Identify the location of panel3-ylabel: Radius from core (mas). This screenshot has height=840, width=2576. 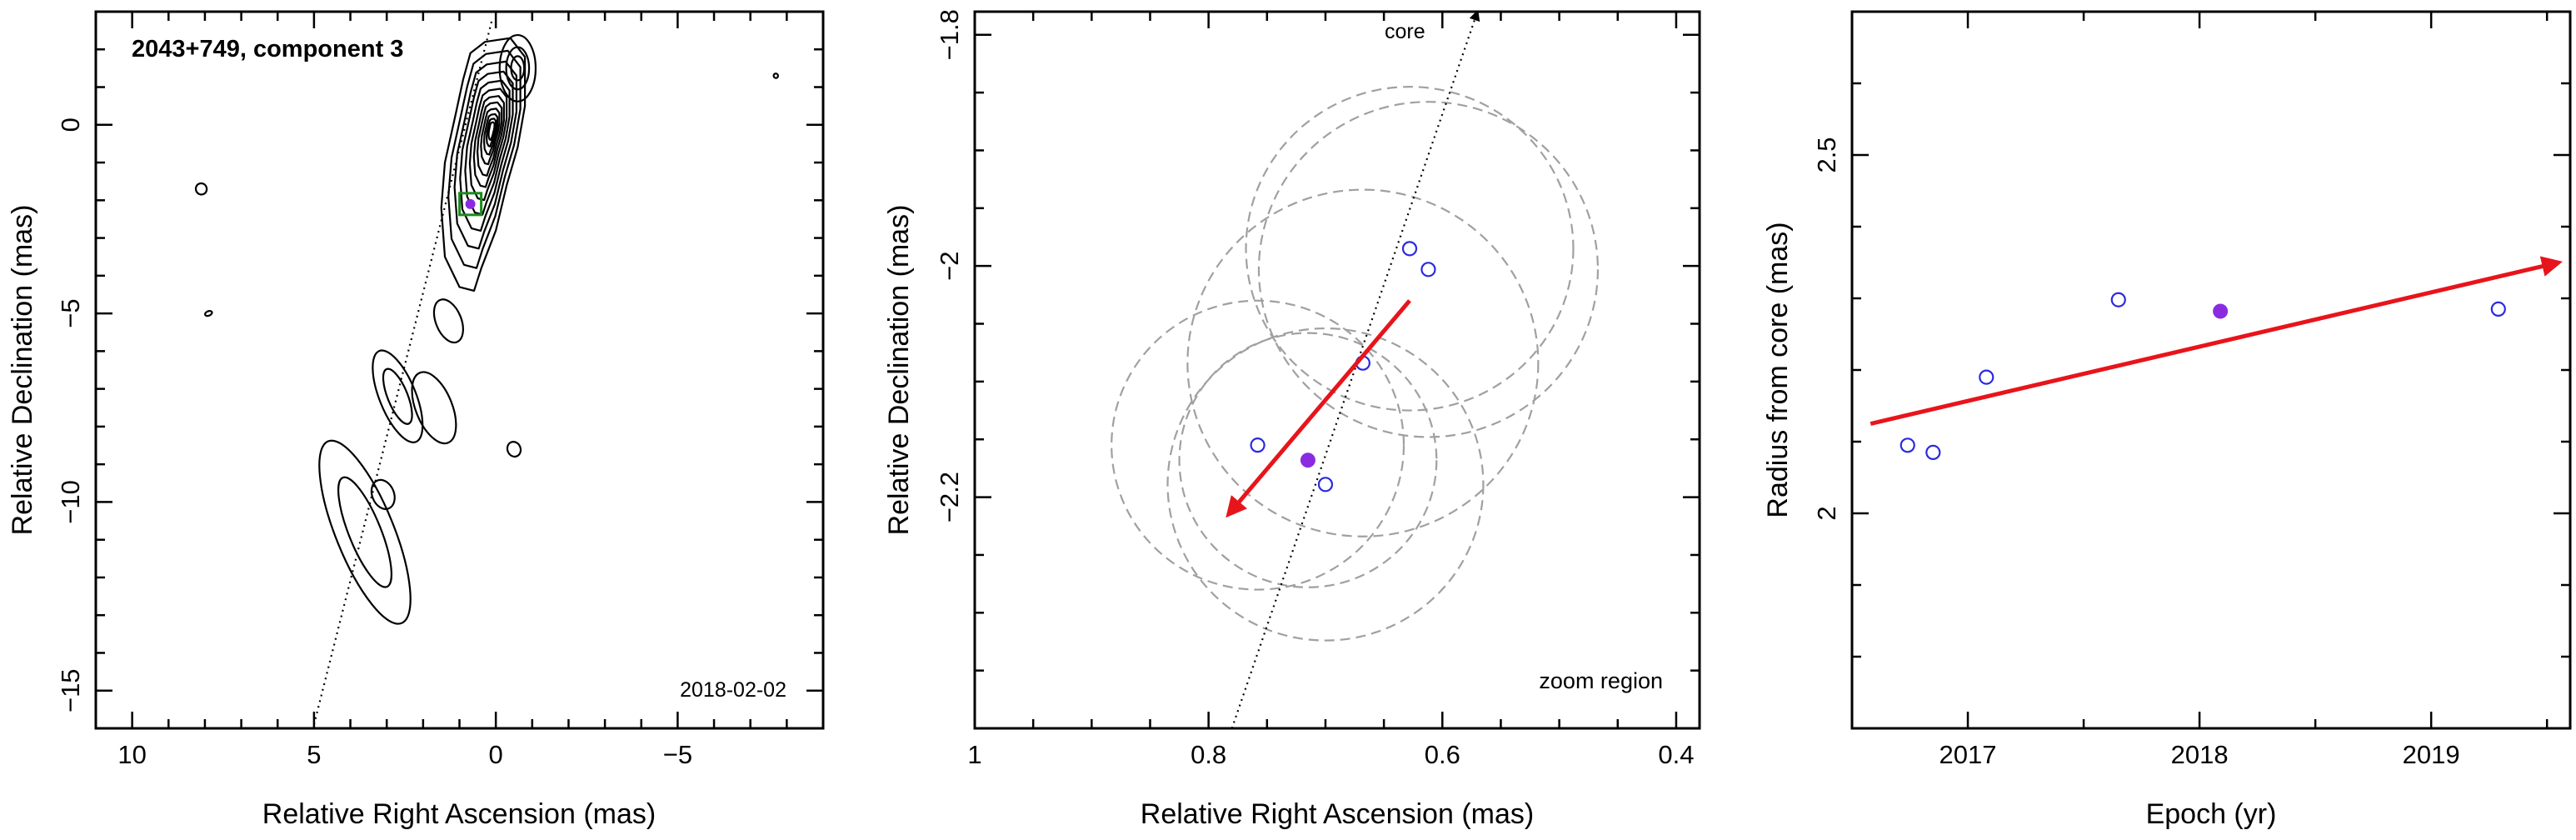
(1778, 370).